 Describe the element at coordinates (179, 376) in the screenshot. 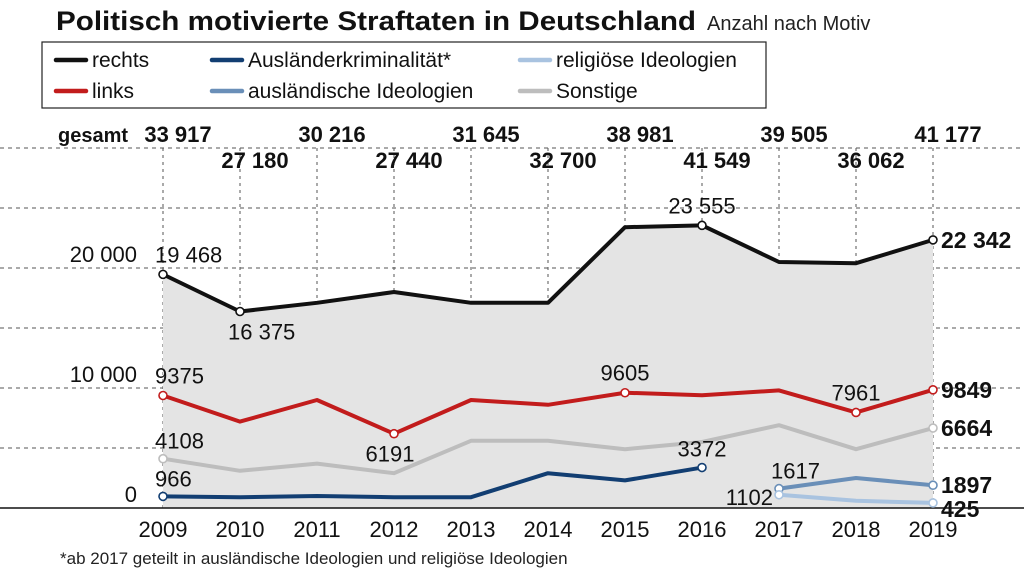

I see `data-label-links: 9375` at that location.